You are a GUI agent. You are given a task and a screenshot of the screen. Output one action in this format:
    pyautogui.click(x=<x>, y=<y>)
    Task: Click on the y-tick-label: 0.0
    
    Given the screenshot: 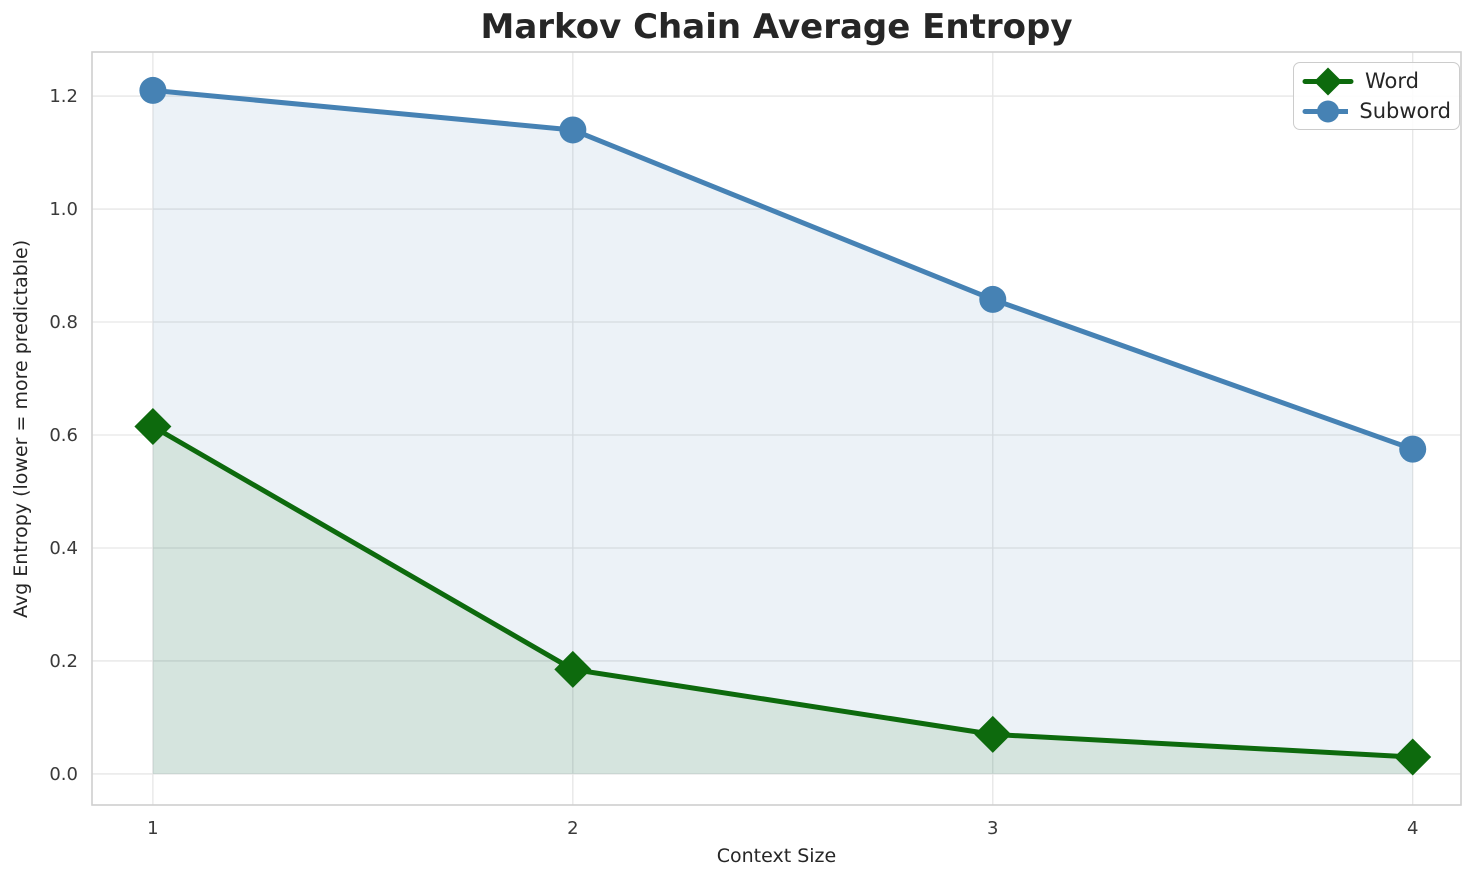 What is the action you would take?
    pyautogui.click(x=63, y=774)
    